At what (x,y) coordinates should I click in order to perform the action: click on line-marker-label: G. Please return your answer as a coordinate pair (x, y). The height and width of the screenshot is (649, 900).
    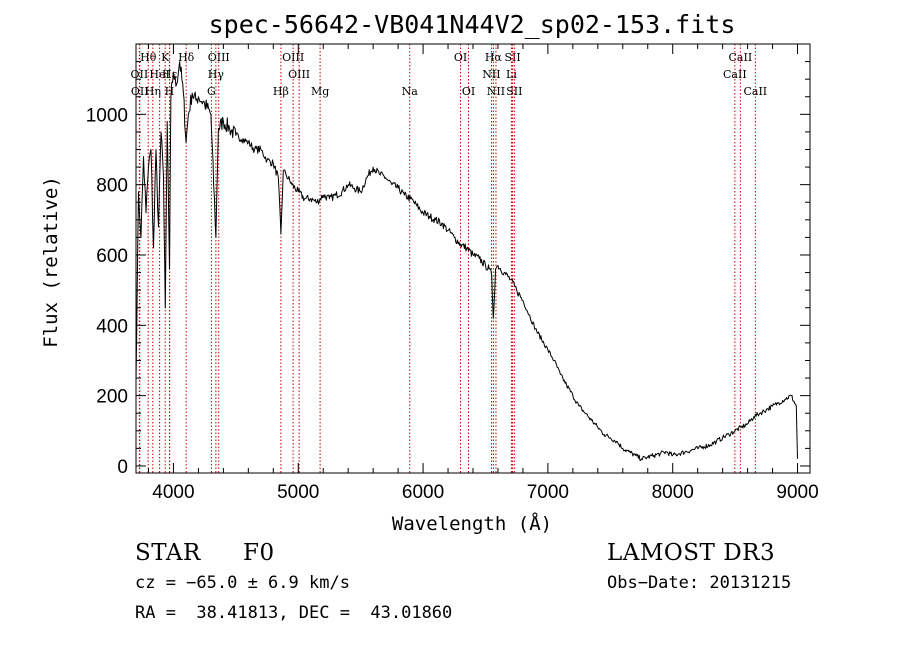
    Looking at the image, I should click on (211, 91).